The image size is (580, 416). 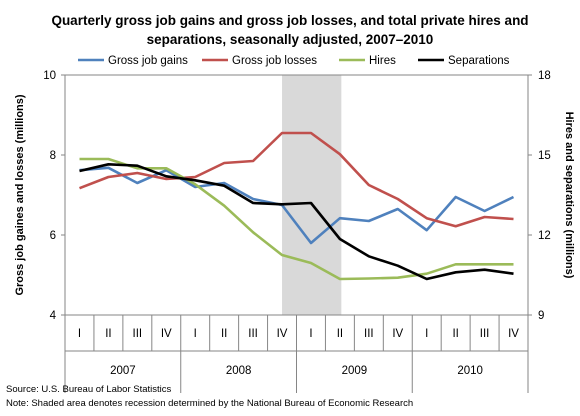 I want to click on legend-label: Gross job losses, so click(x=274, y=61).